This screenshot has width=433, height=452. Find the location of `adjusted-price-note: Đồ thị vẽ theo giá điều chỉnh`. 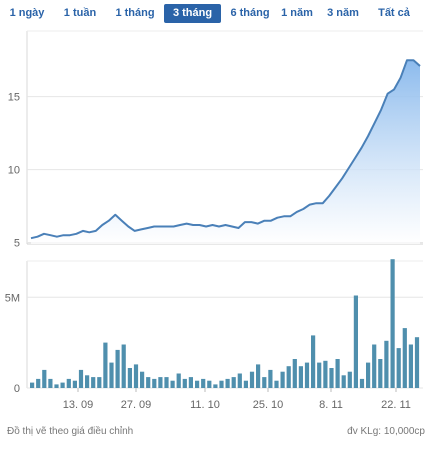

adjusted-price-note: Đồ thị vẽ theo giá điều chỉnh is located at coordinates (70, 431).